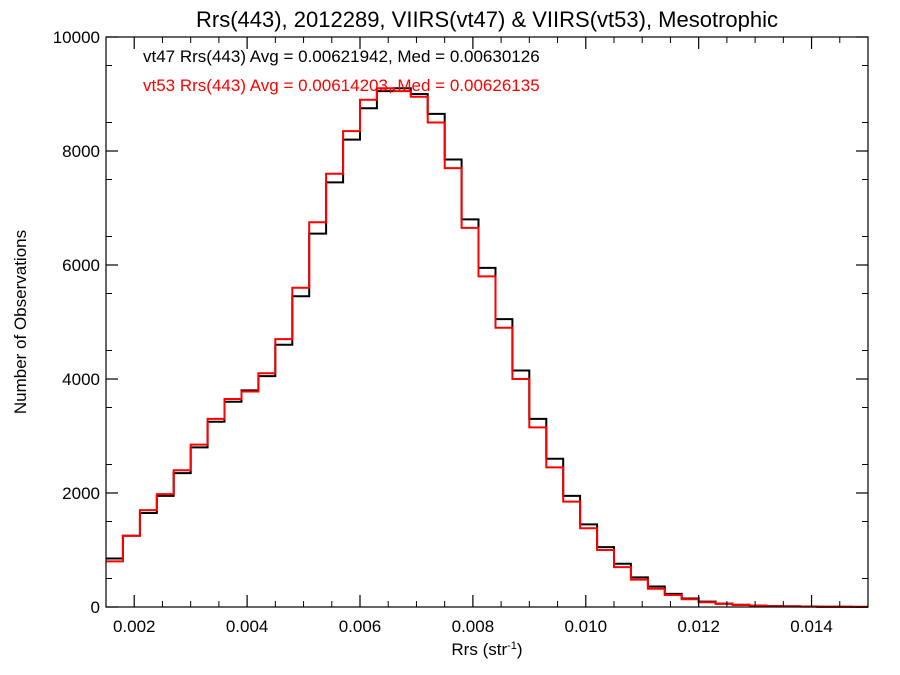  What do you see at coordinates (811, 626) in the screenshot?
I see `x-tick-label: 0.014` at bounding box center [811, 626].